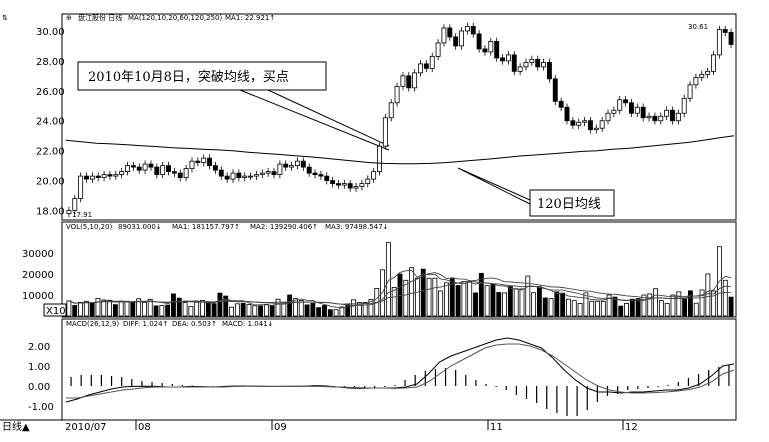 The image size is (769, 442). Describe the element at coordinates (145, 324) in the screenshot. I see `macd-diff: DIFF: 1.024↑` at that location.